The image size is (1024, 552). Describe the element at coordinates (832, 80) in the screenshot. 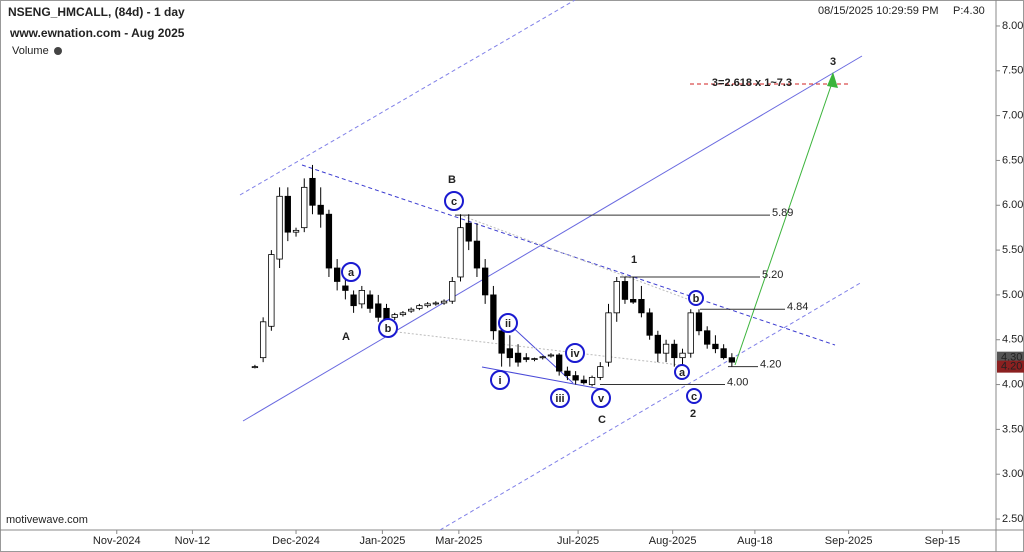

I see `arrow-head` at that location.